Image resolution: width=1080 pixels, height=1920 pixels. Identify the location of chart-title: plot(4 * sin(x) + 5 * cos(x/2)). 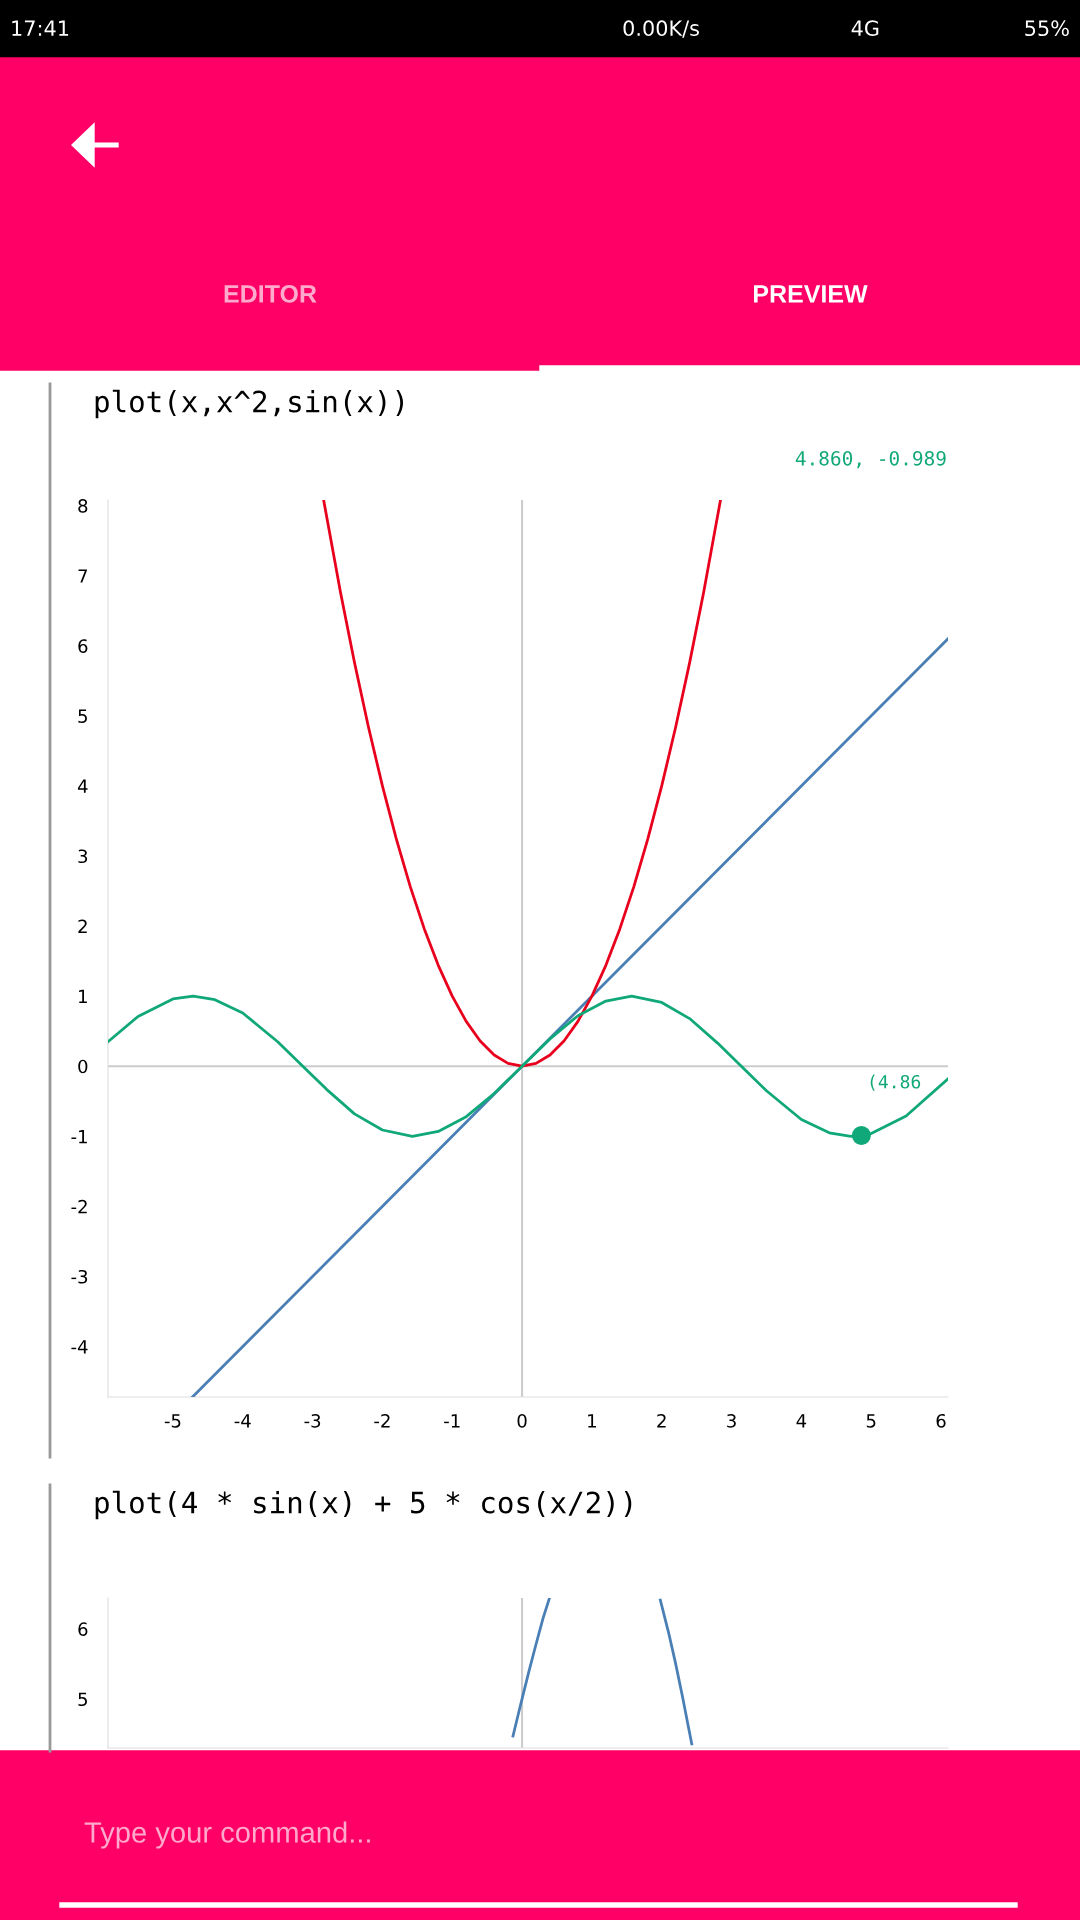
(363, 1505).